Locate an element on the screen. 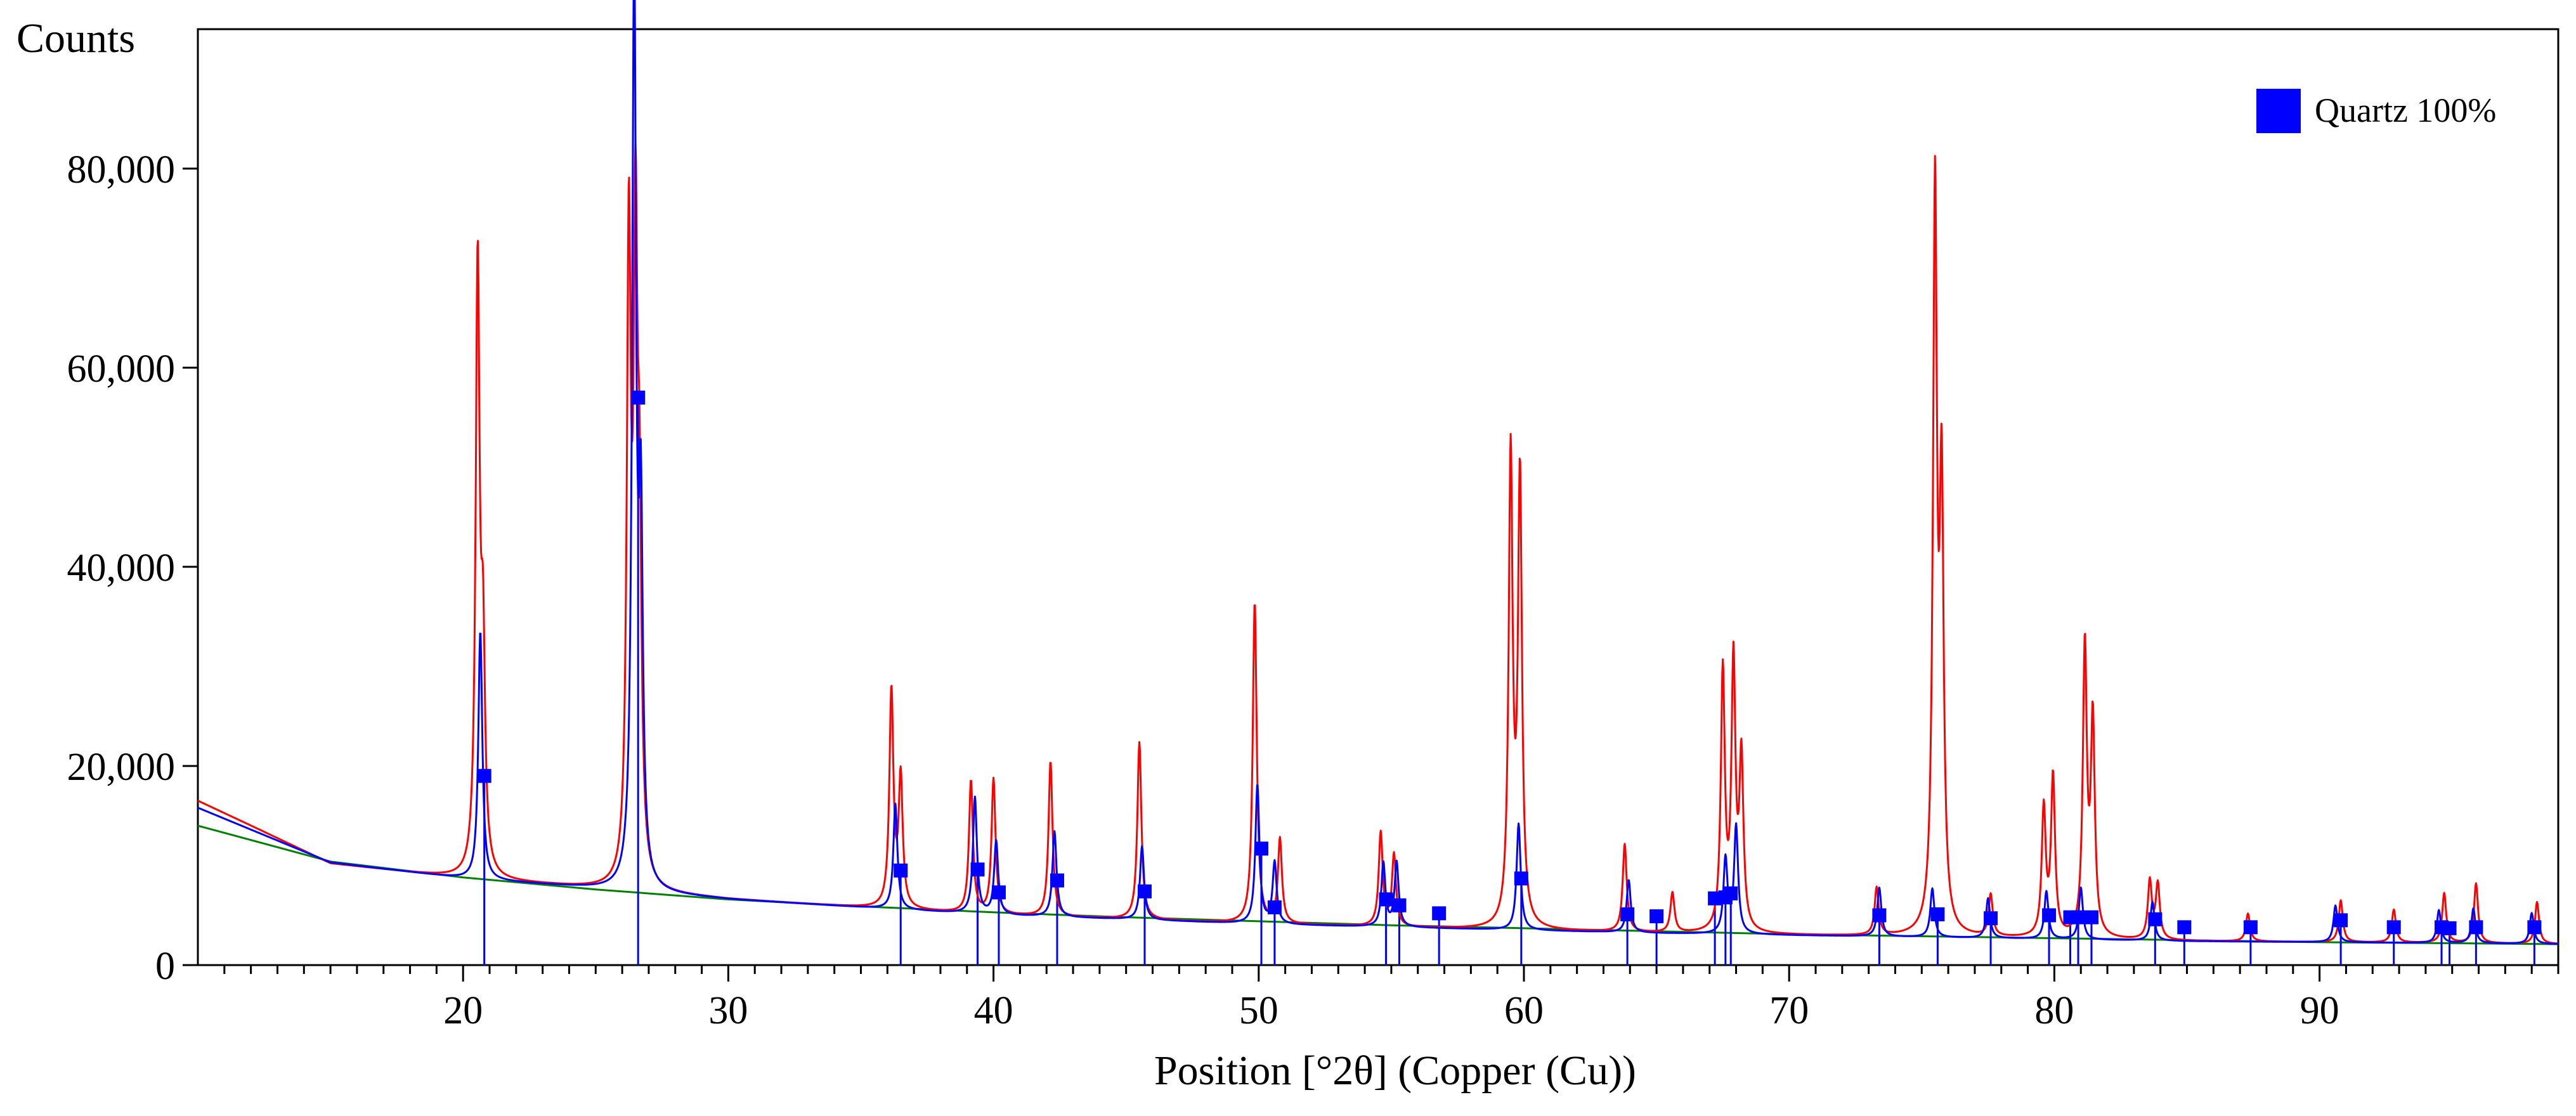  x-tick-label-6: 80 is located at coordinates (2054, 1010).